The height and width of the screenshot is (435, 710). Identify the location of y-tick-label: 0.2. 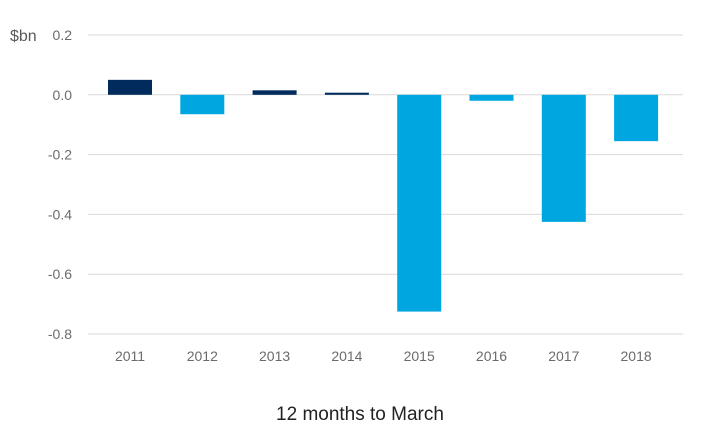
(63, 35).